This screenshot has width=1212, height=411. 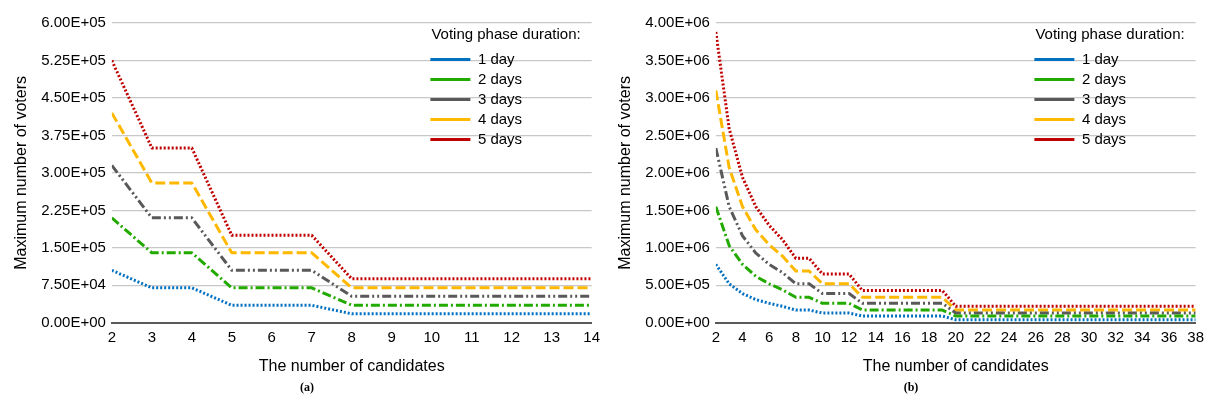 I want to click on y-tick-label: 6.00E+05, so click(x=73, y=22).